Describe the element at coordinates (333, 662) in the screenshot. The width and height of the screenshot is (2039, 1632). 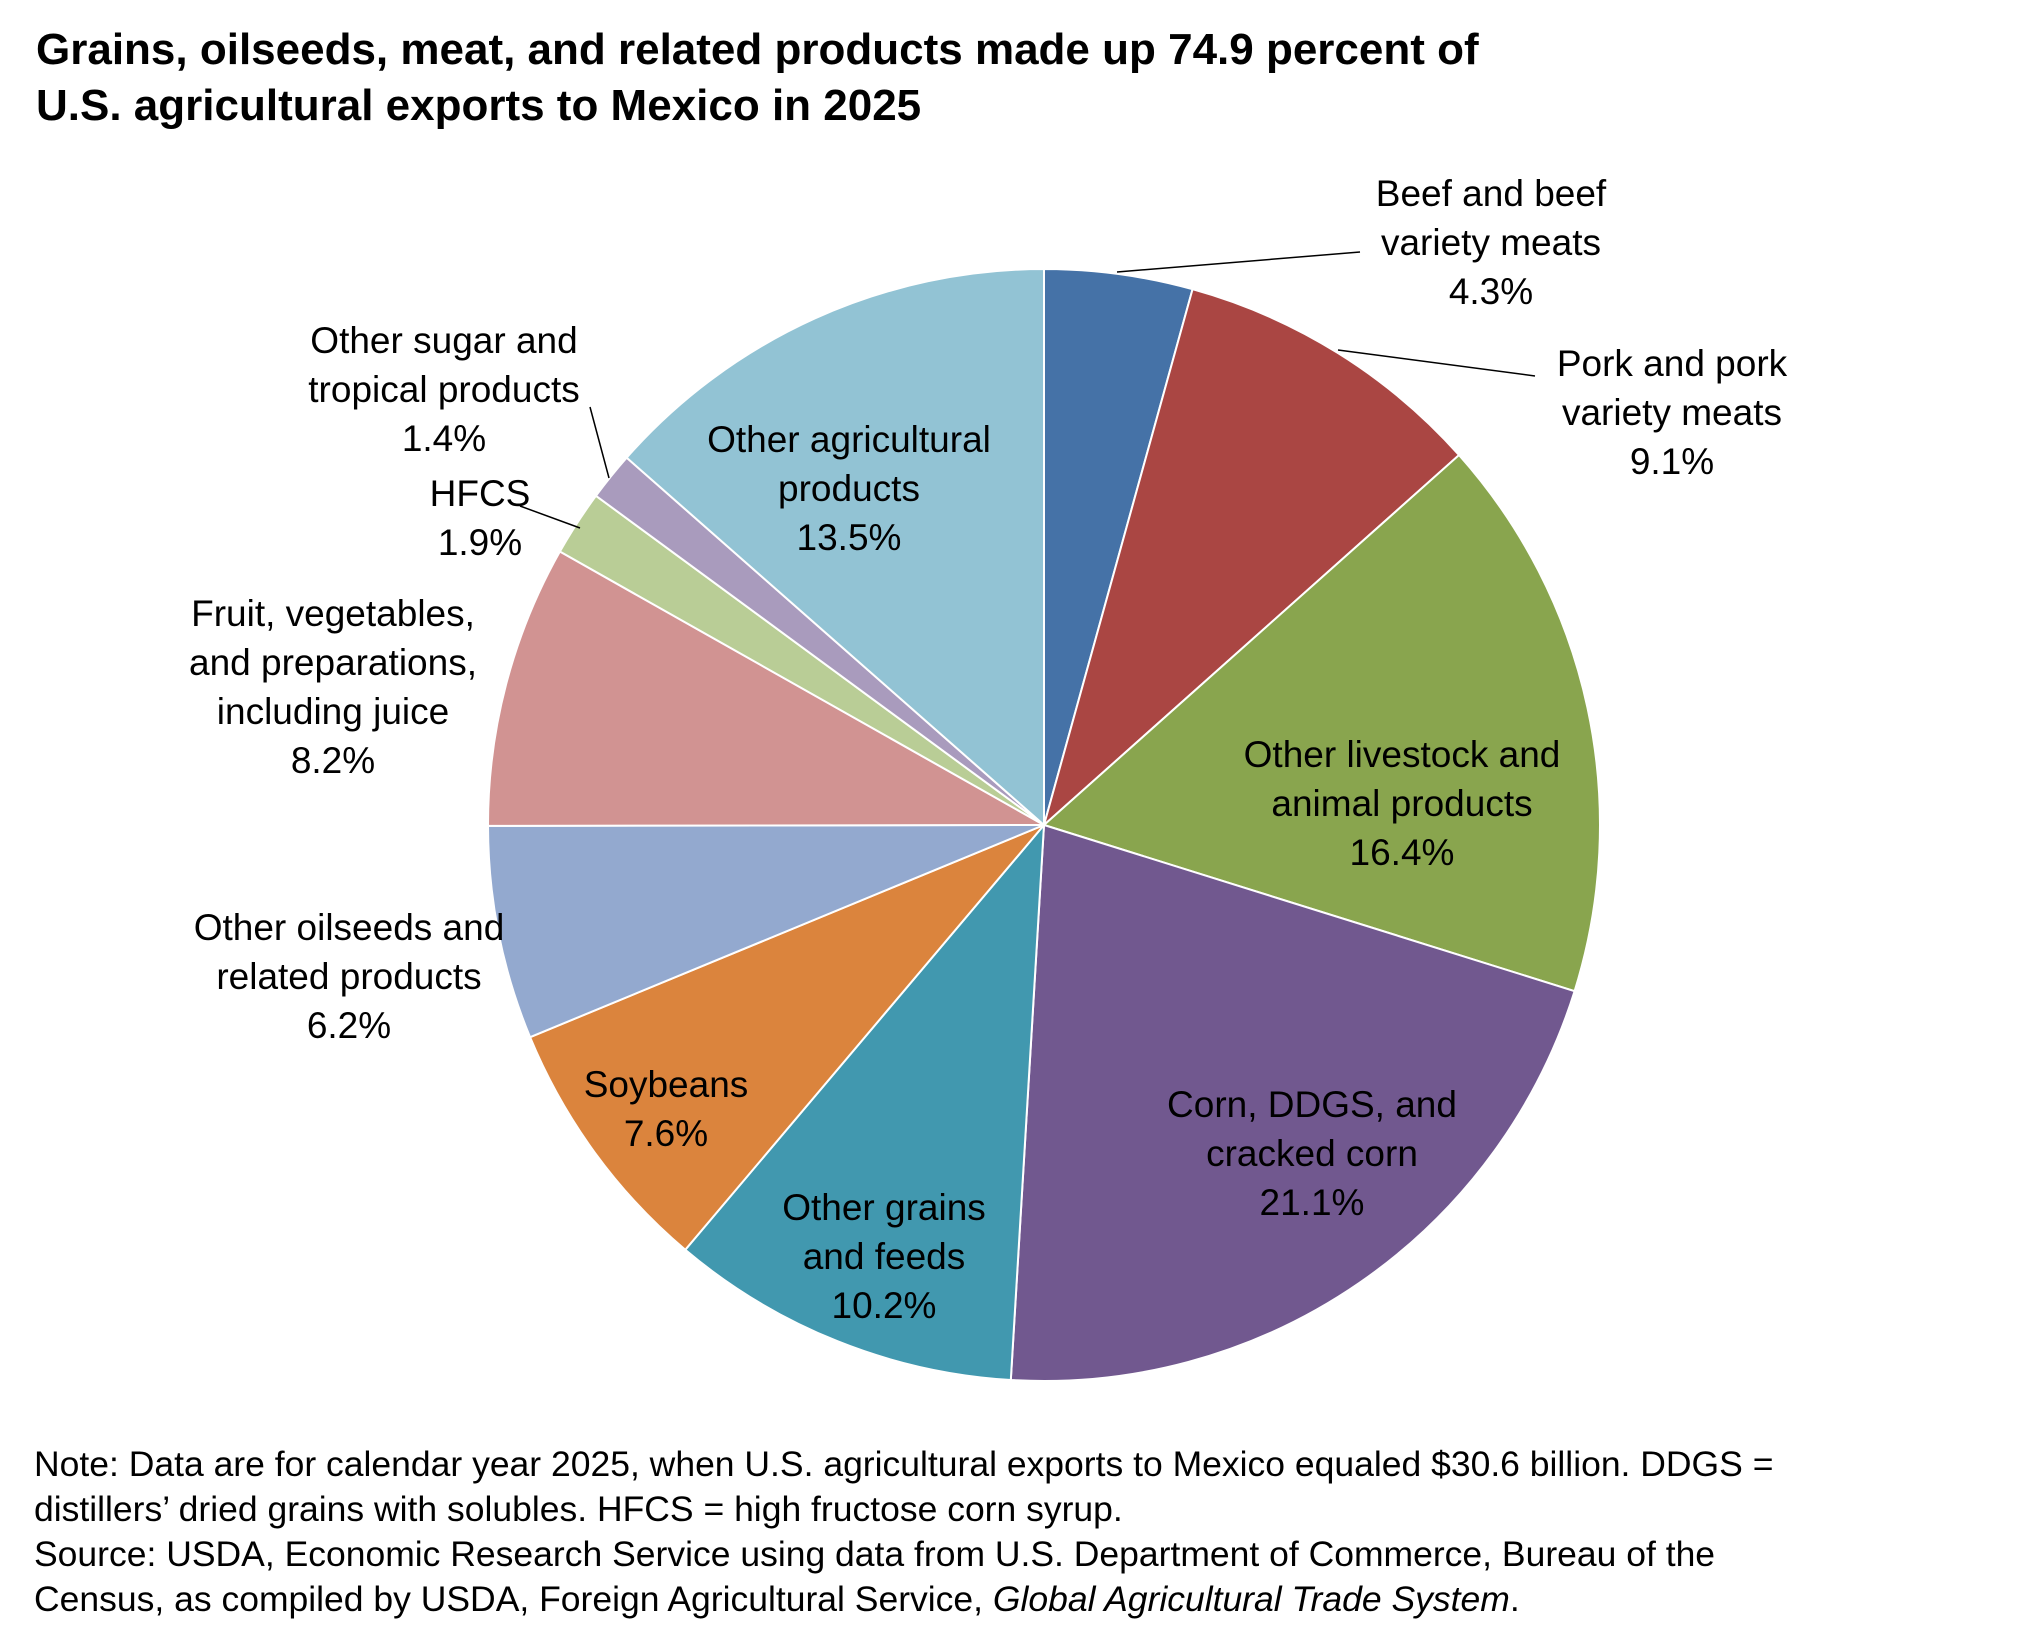
I see `slice-category-label: and preparations,` at that location.